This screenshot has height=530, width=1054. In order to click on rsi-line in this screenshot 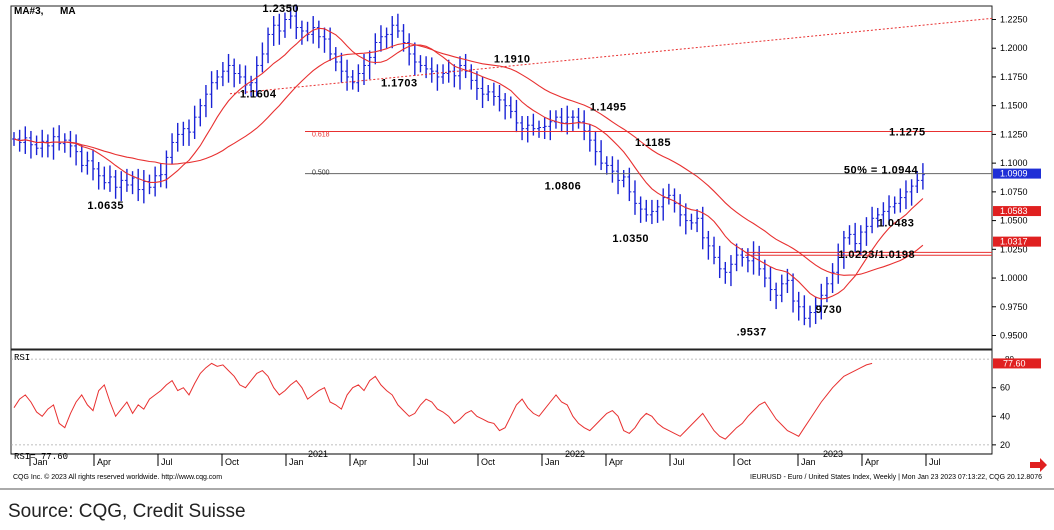, I will do `click(443, 401)`.